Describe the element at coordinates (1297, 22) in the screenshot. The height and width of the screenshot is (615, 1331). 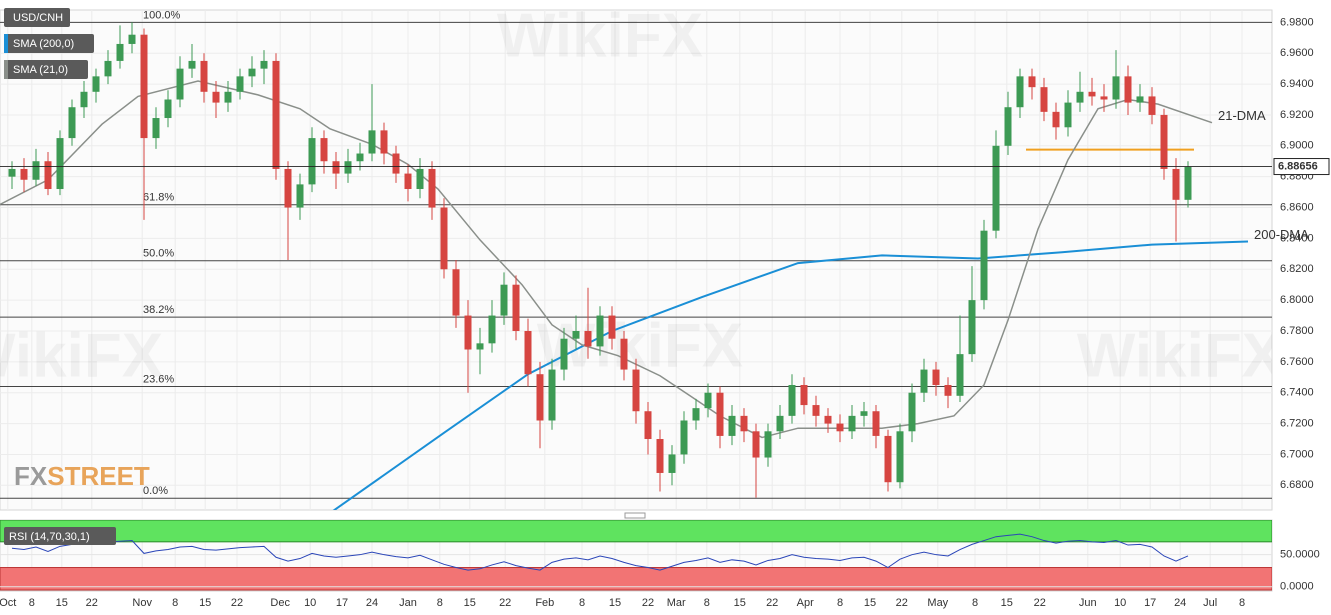
I see `y-tick-label: 6.9800` at that location.